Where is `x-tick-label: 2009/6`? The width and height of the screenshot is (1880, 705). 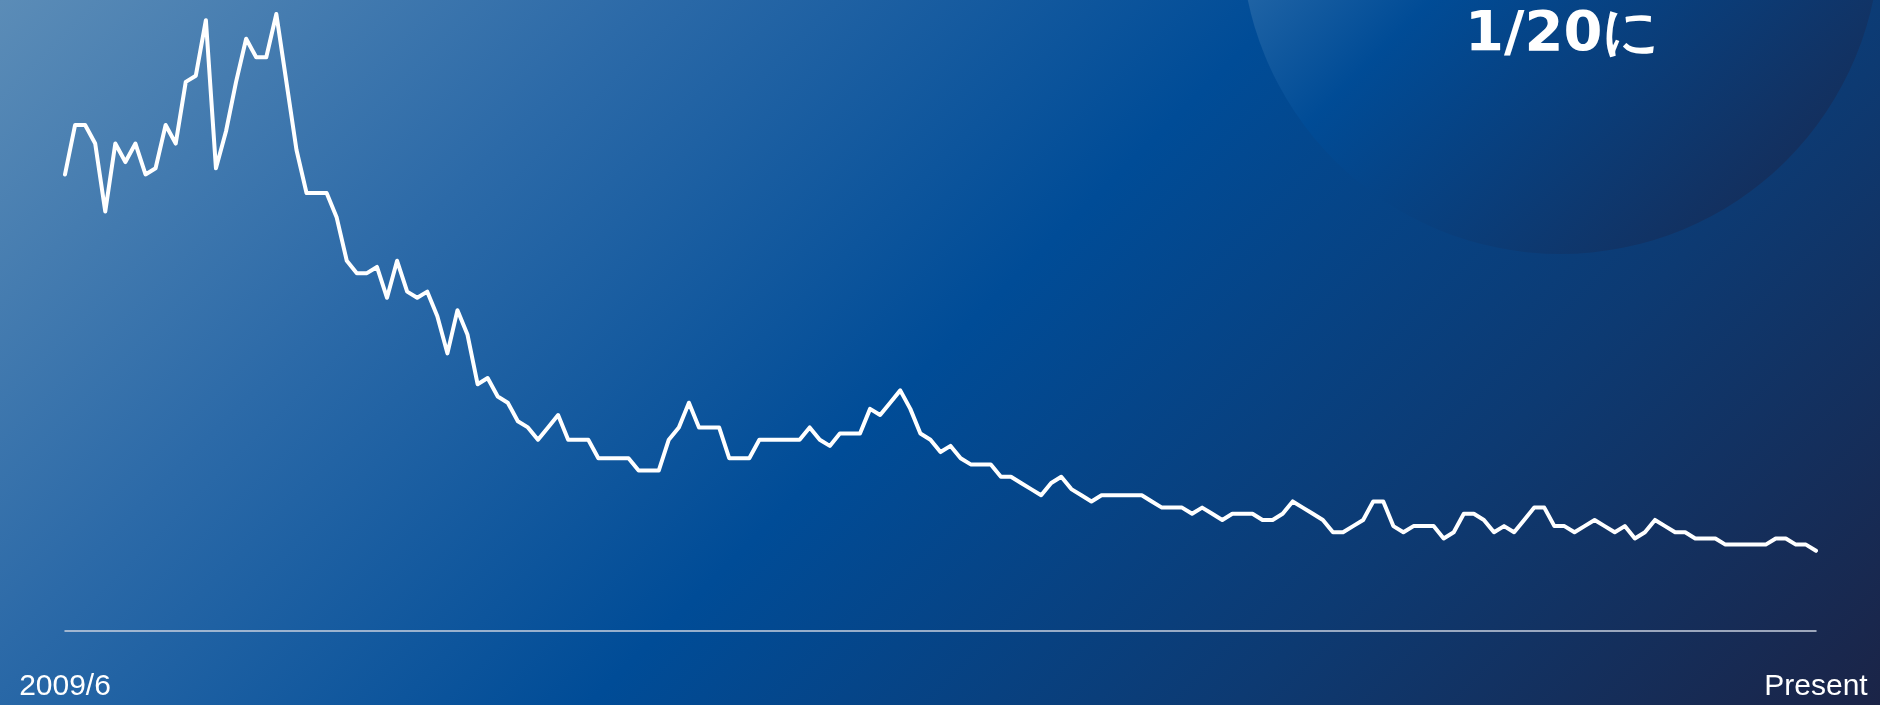 x-tick-label: 2009/6 is located at coordinates (65, 684).